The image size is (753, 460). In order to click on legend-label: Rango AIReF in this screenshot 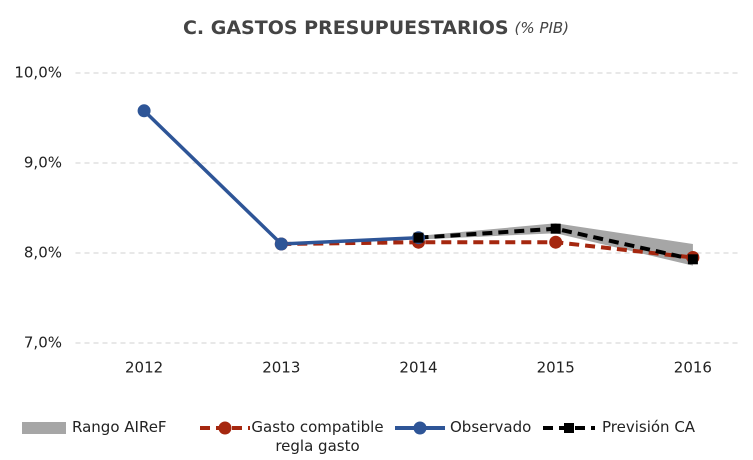, I will do `click(119, 427)`.